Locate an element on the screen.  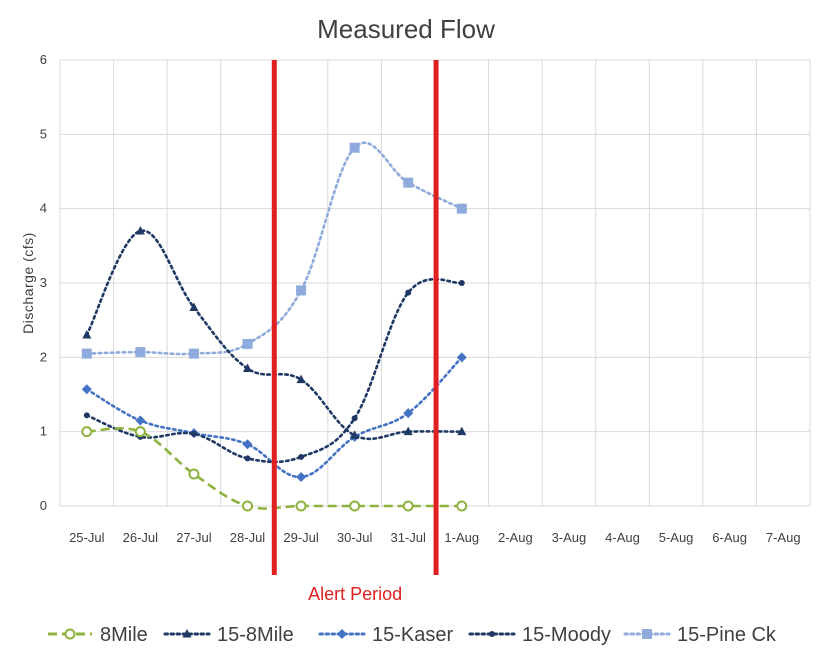
legend-item: 15-Pine Ck is located at coordinates (700, 635).